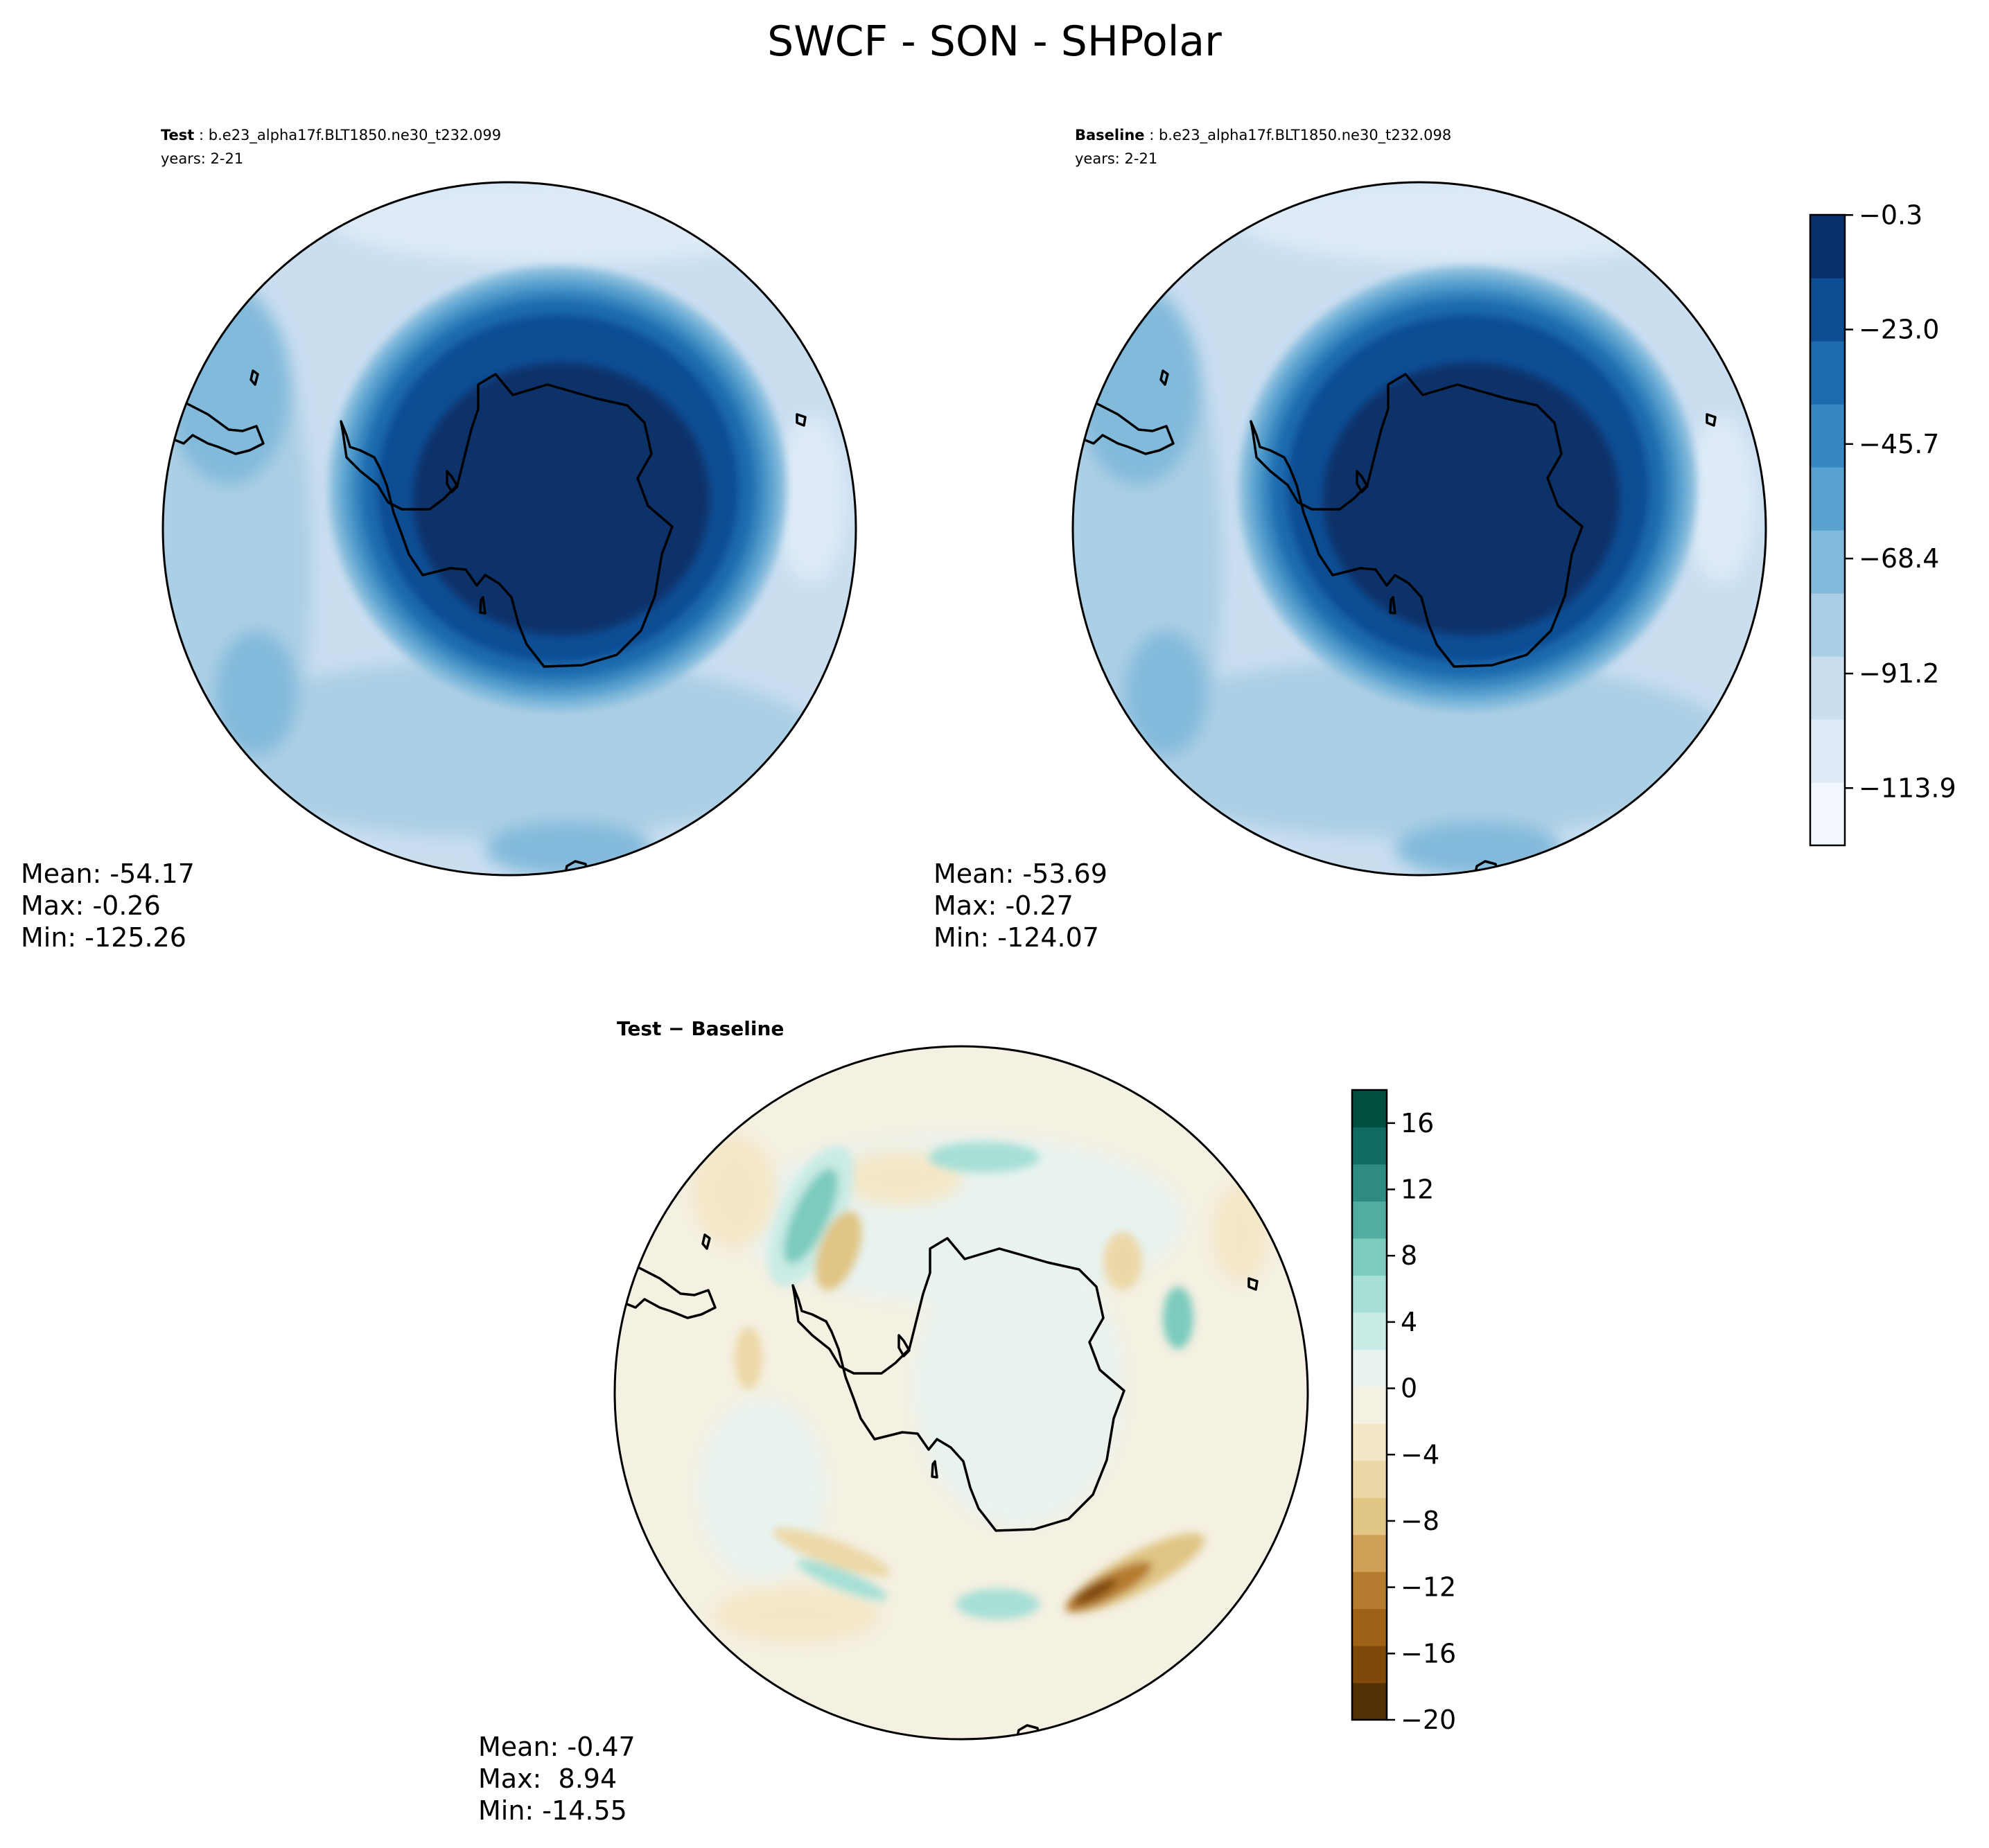  I want to click on colorbar-diff-tick-label-6: −8, so click(1420, 1521).